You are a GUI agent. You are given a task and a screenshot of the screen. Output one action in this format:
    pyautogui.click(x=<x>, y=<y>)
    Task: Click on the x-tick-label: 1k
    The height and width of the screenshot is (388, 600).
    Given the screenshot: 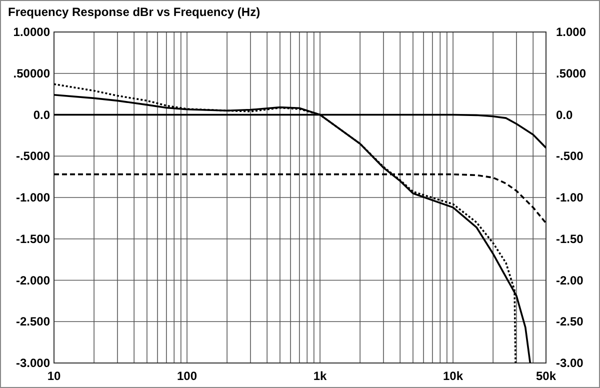 What is the action you would take?
    pyautogui.click(x=320, y=376)
    